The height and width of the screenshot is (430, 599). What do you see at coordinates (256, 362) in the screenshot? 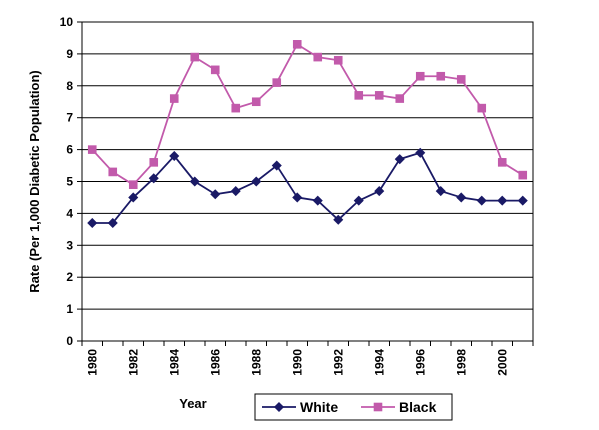
I see `x-tick-label: 1988` at bounding box center [256, 362].